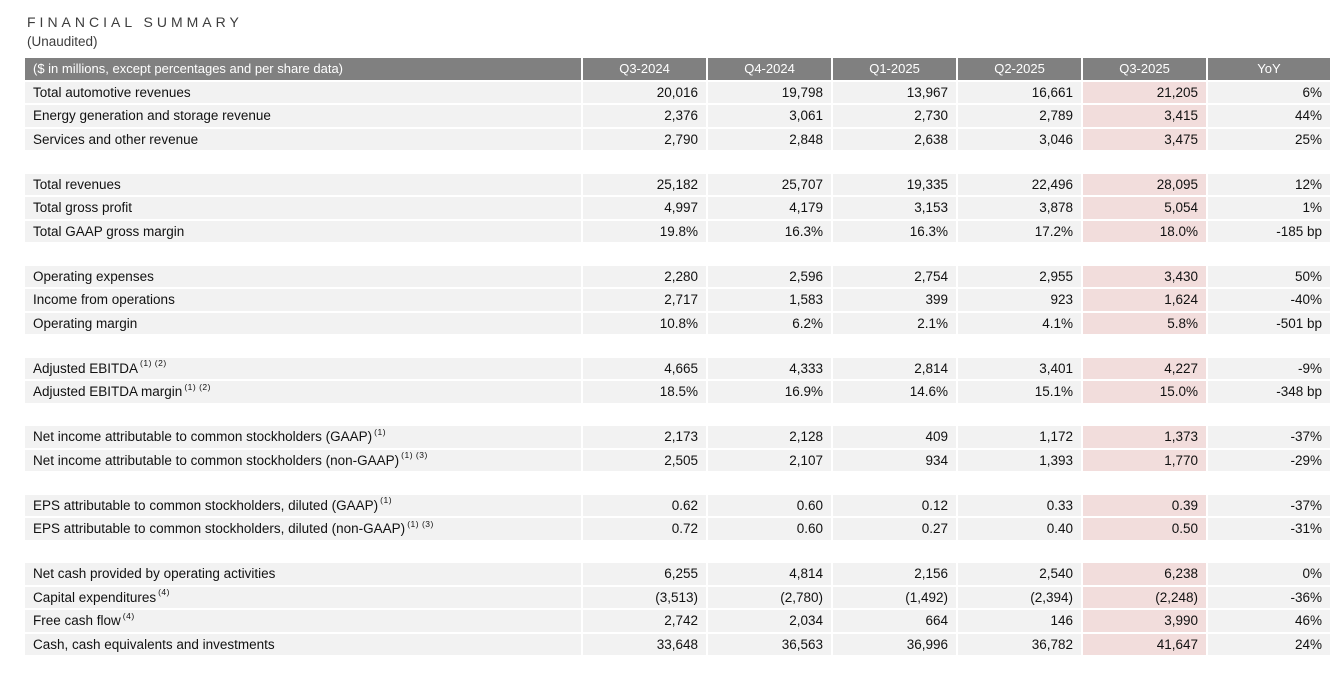 Image resolution: width=1344 pixels, height=683 pixels. I want to click on footnote-marker: (1) (2), so click(153, 363).